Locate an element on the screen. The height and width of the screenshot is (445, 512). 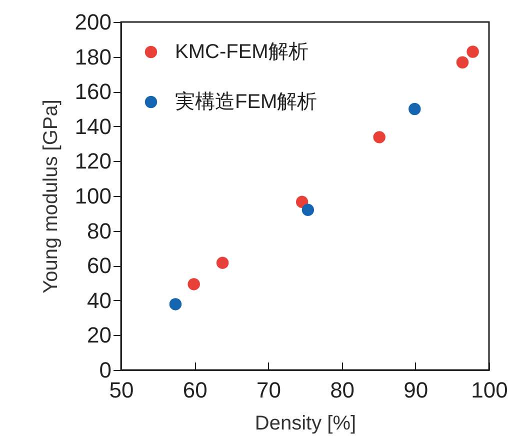
legend-label: 実構造FEM解析 is located at coordinates (246, 101).